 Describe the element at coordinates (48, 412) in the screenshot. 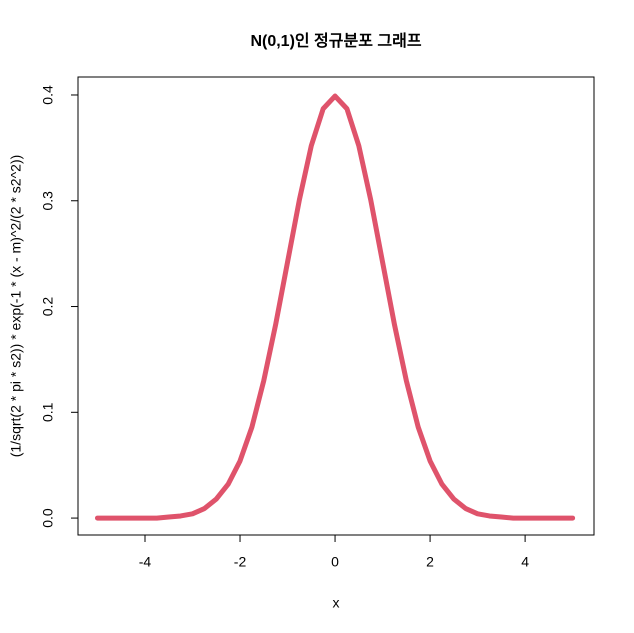

I see `y-tick-label: 0.1` at that location.